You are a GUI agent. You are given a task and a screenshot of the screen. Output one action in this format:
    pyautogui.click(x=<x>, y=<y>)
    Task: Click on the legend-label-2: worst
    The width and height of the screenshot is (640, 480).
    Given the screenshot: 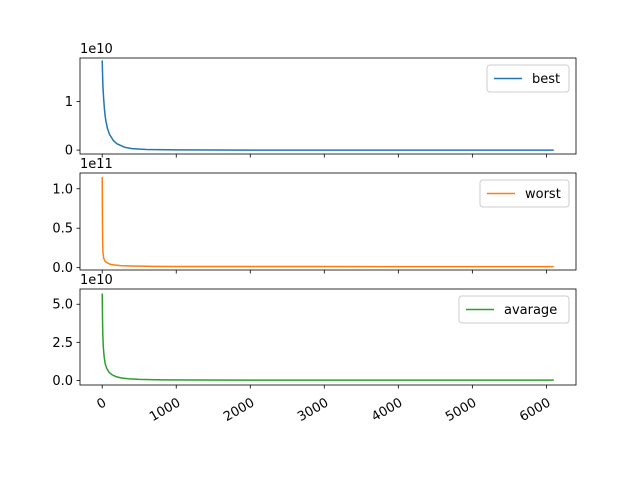 What is the action you would take?
    pyautogui.click(x=543, y=194)
    